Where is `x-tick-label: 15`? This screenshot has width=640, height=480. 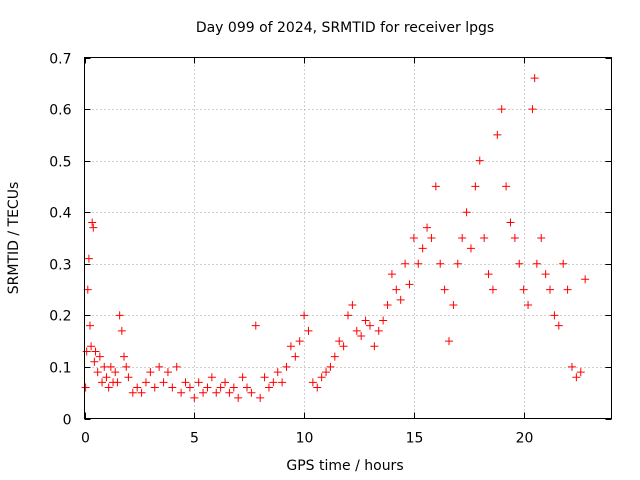
x-tick-label: 15 is located at coordinates (415, 439).